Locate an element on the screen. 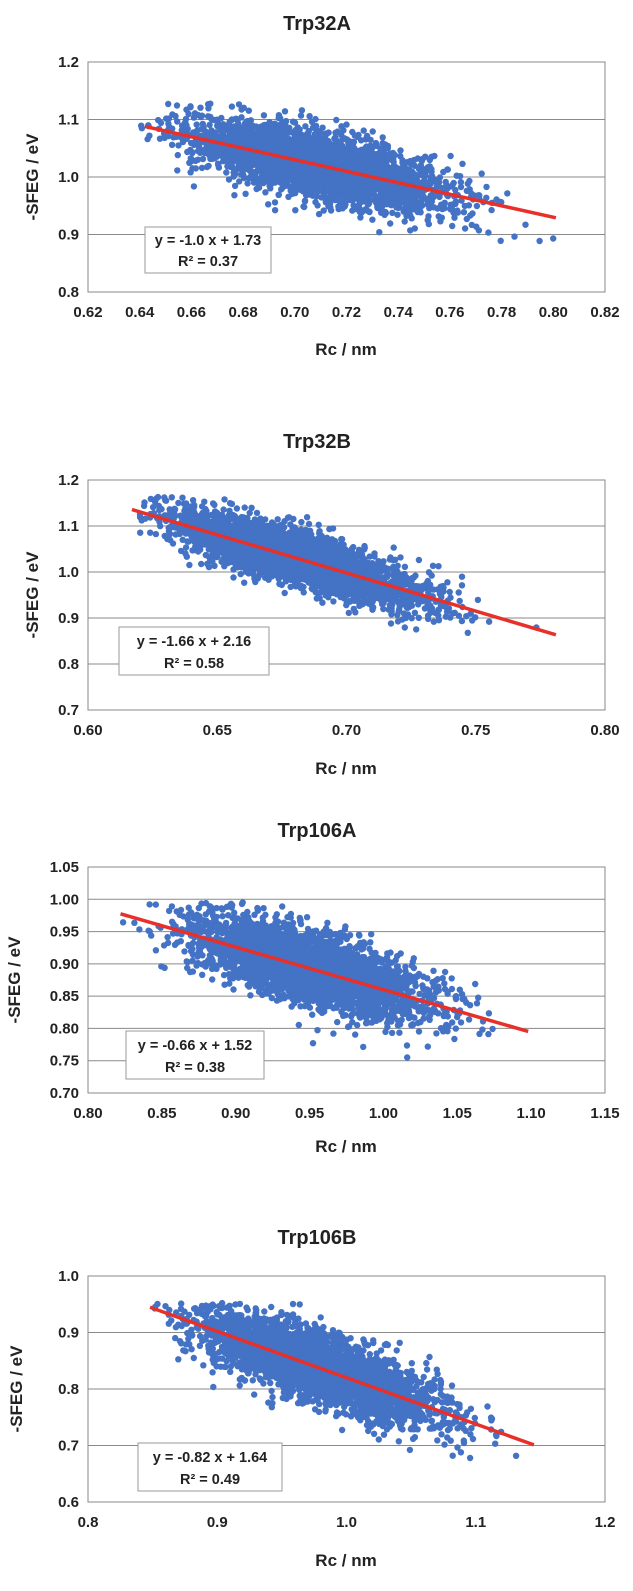 The image size is (633, 1591). y-tick-label: 0.9 is located at coordinates (68, 235).